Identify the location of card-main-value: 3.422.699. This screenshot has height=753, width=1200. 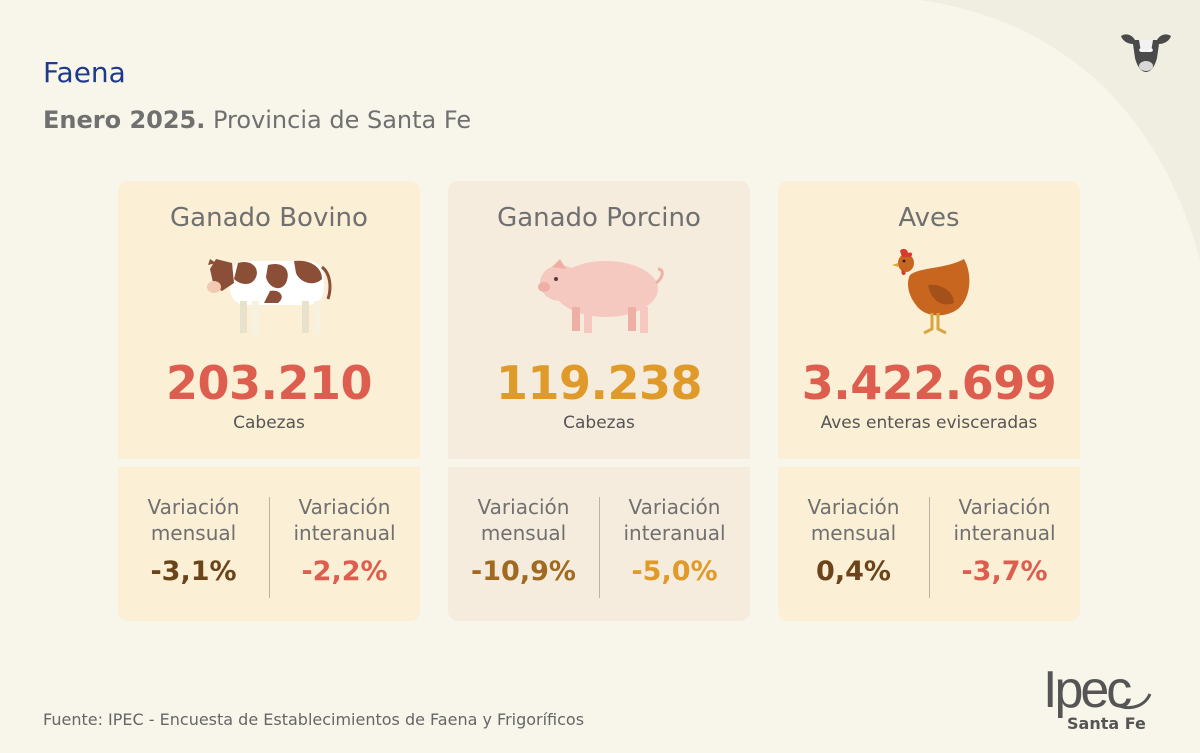
(929, 383).